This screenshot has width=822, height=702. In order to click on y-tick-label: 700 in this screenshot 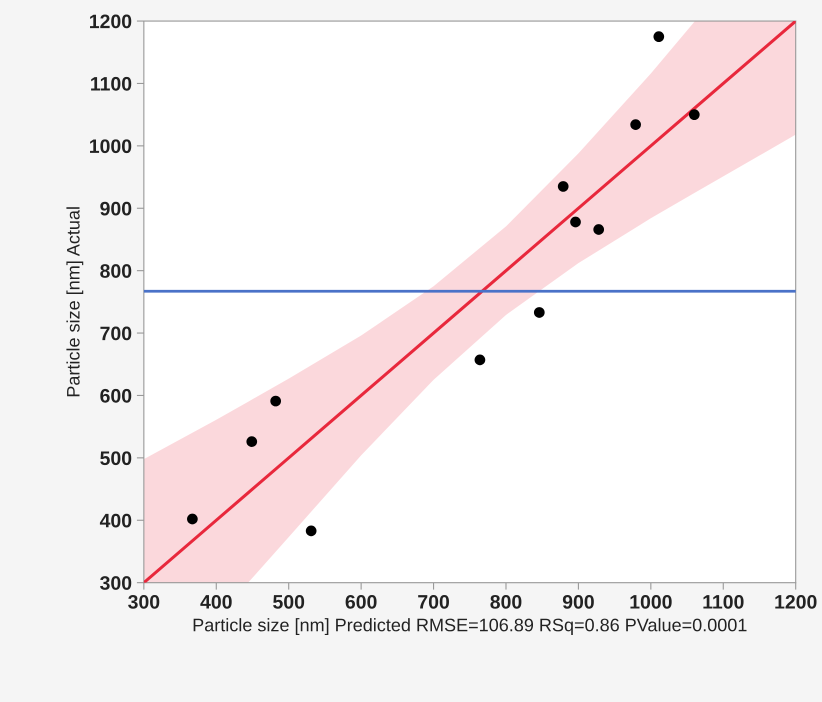, I will do `click(116, 333)`.